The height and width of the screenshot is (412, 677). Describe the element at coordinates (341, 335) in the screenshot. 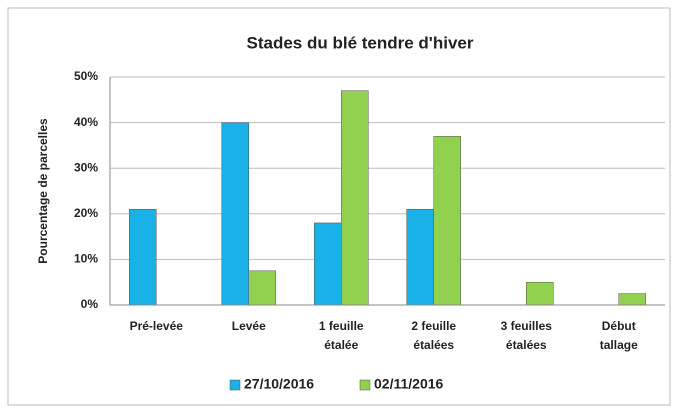

I see `x-tick-label: 1 feuille étalée` at that location.